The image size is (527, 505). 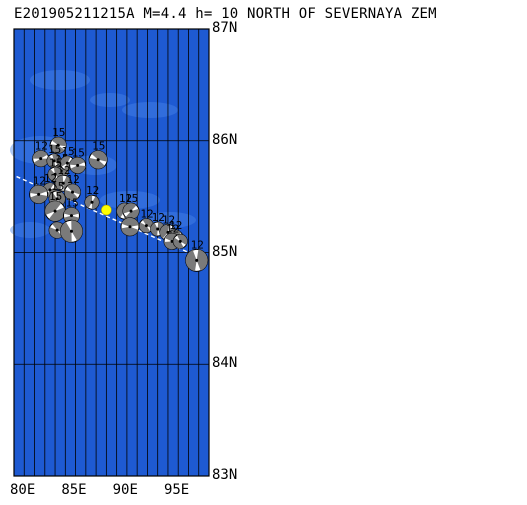 I want to click on event-marker, so click(x=106, y=210).